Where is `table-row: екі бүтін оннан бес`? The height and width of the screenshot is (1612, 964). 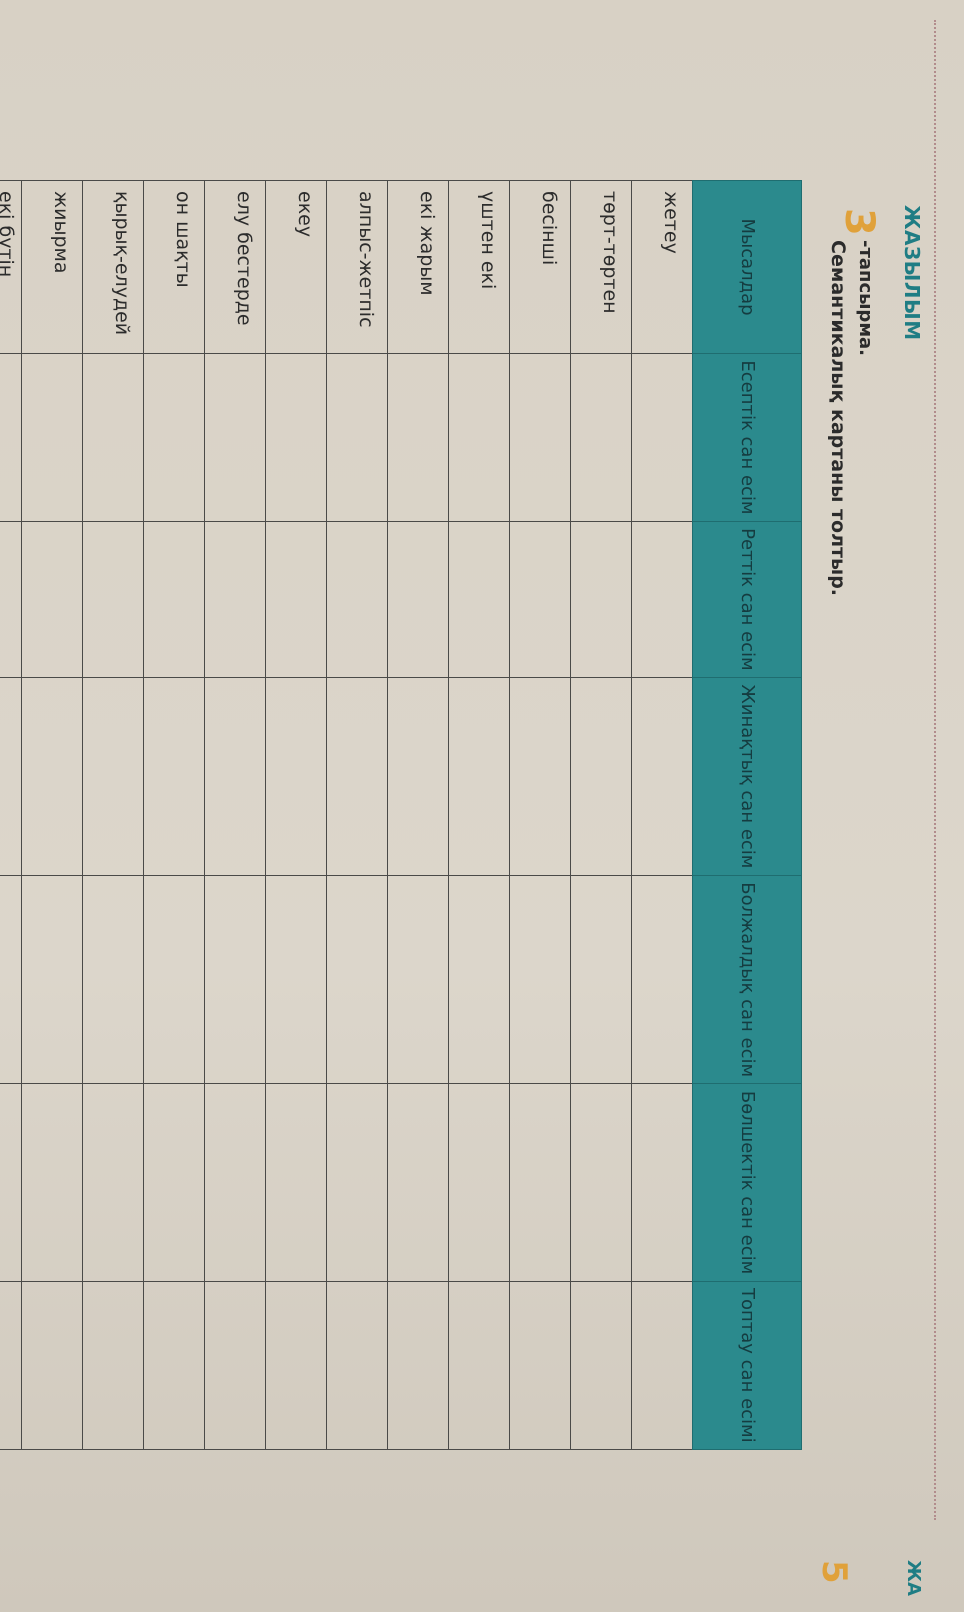 table-row: екі бүтін оннан бес is located at coordinates (11, 815).